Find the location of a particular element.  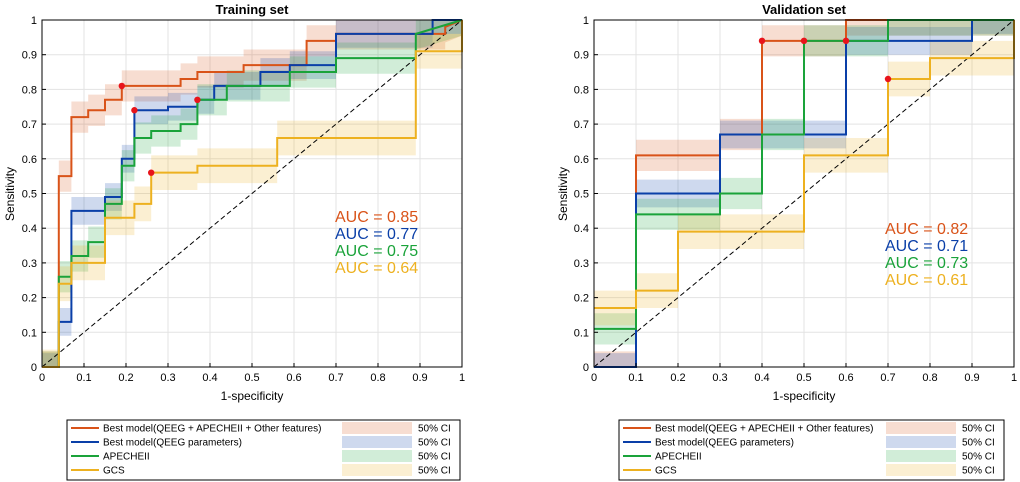

auc-label-best_qeeg: AUC = 0.71 is located at coordinates (926, 246).